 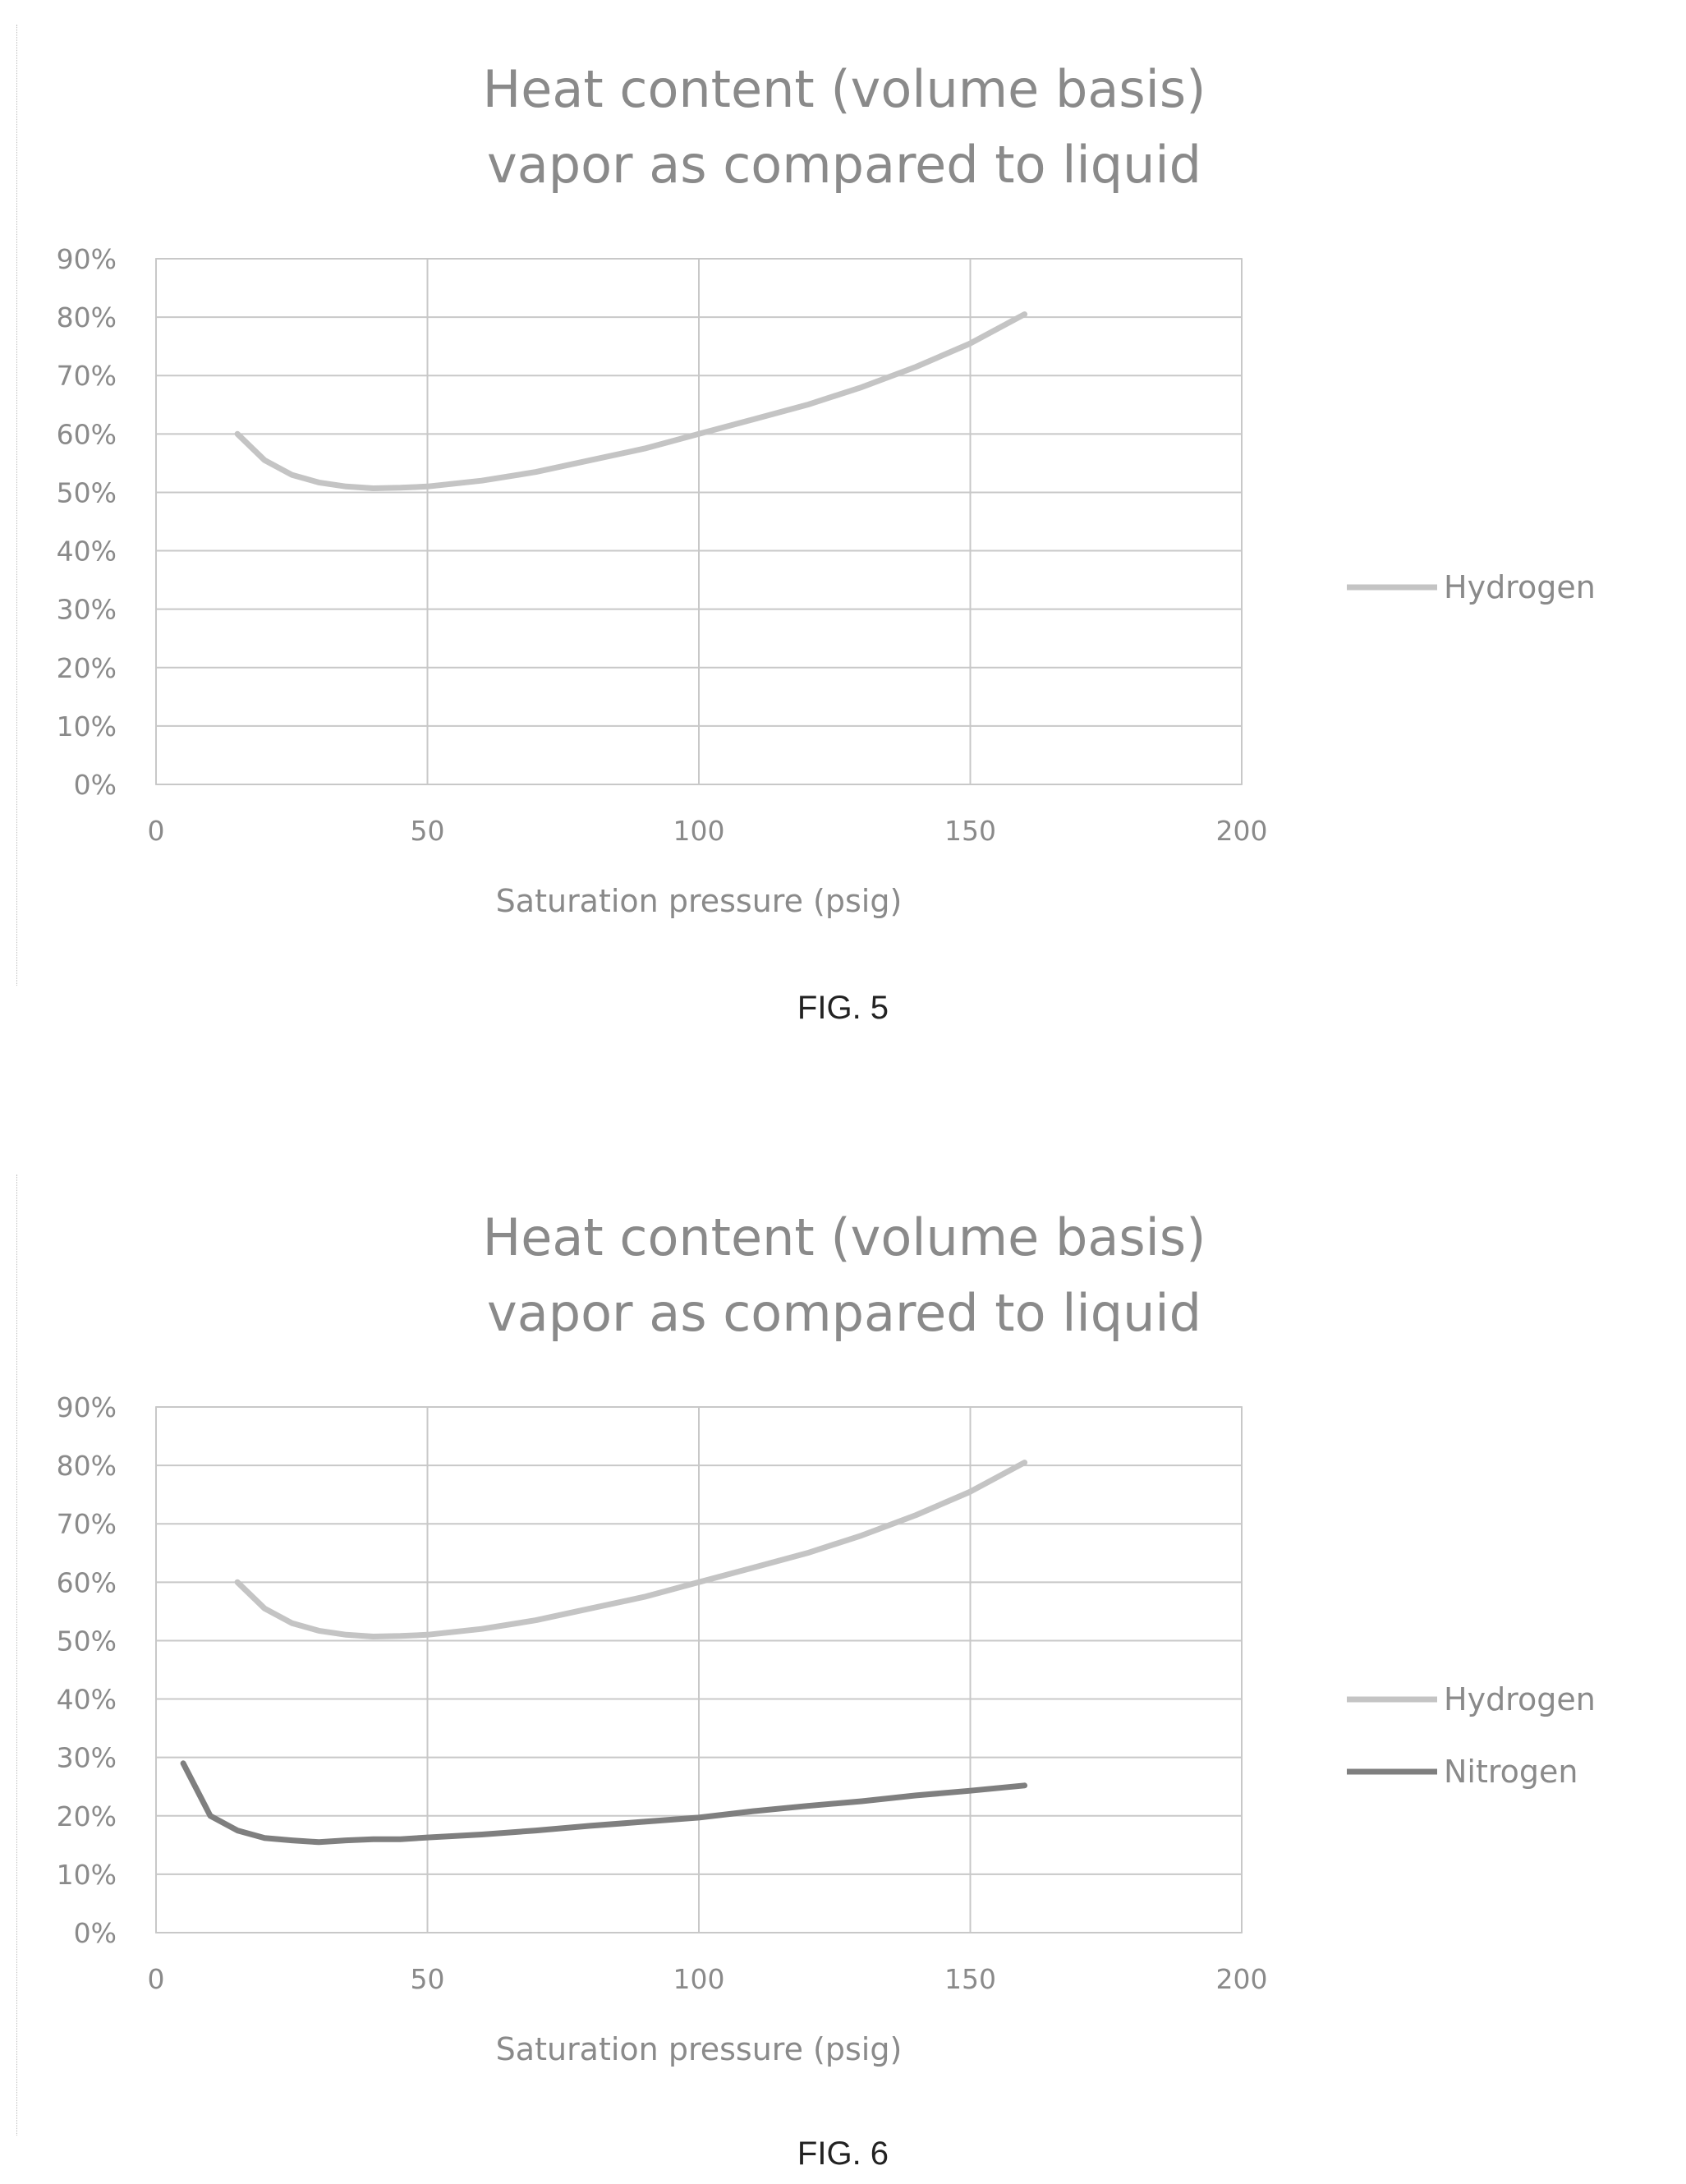 I want to click on series-line-nitrogen, so click(x=604, y=1803).